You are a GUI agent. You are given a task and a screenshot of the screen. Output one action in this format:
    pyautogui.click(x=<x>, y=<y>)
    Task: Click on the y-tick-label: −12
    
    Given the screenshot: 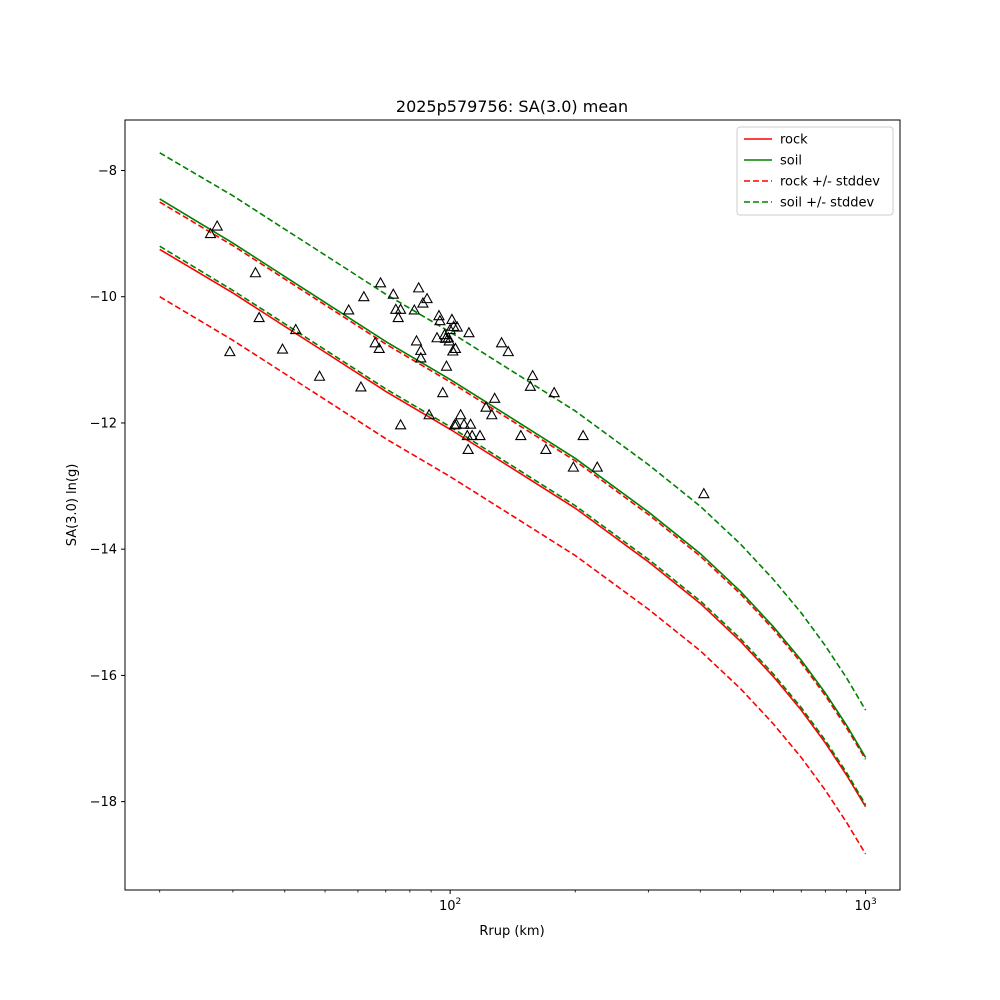 What is the action you would take?
    pyautogui.click(x=103, y=423)
    